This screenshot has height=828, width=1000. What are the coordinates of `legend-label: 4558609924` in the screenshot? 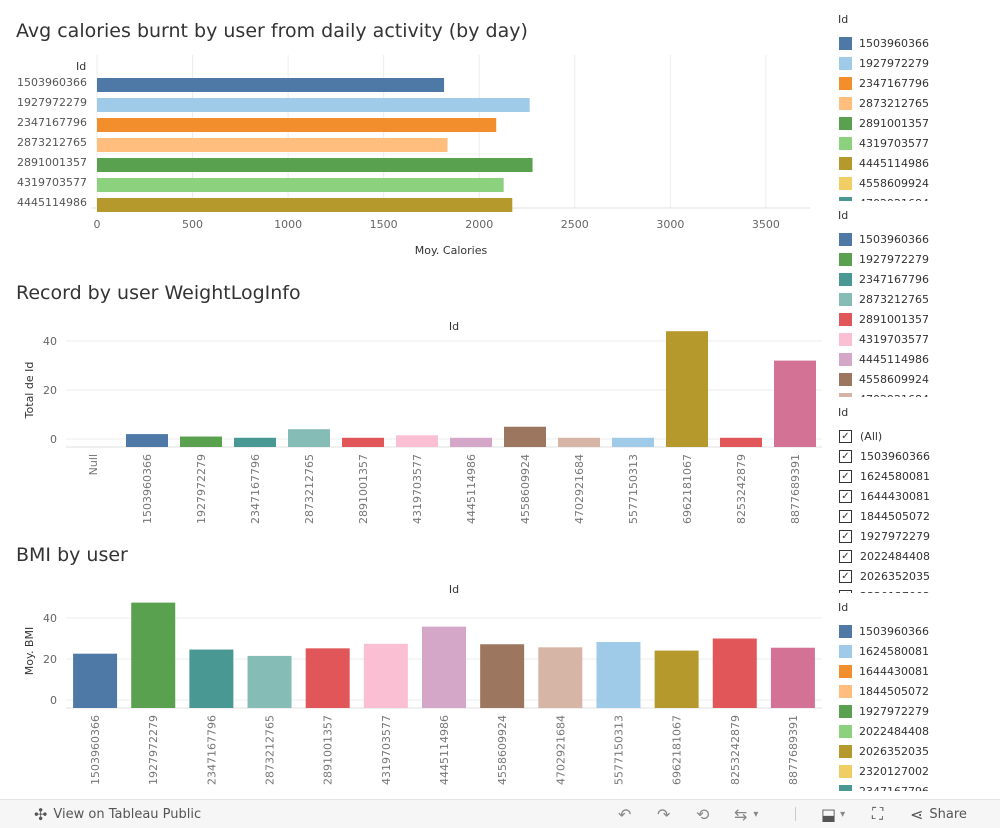 It's located at (894, 379).